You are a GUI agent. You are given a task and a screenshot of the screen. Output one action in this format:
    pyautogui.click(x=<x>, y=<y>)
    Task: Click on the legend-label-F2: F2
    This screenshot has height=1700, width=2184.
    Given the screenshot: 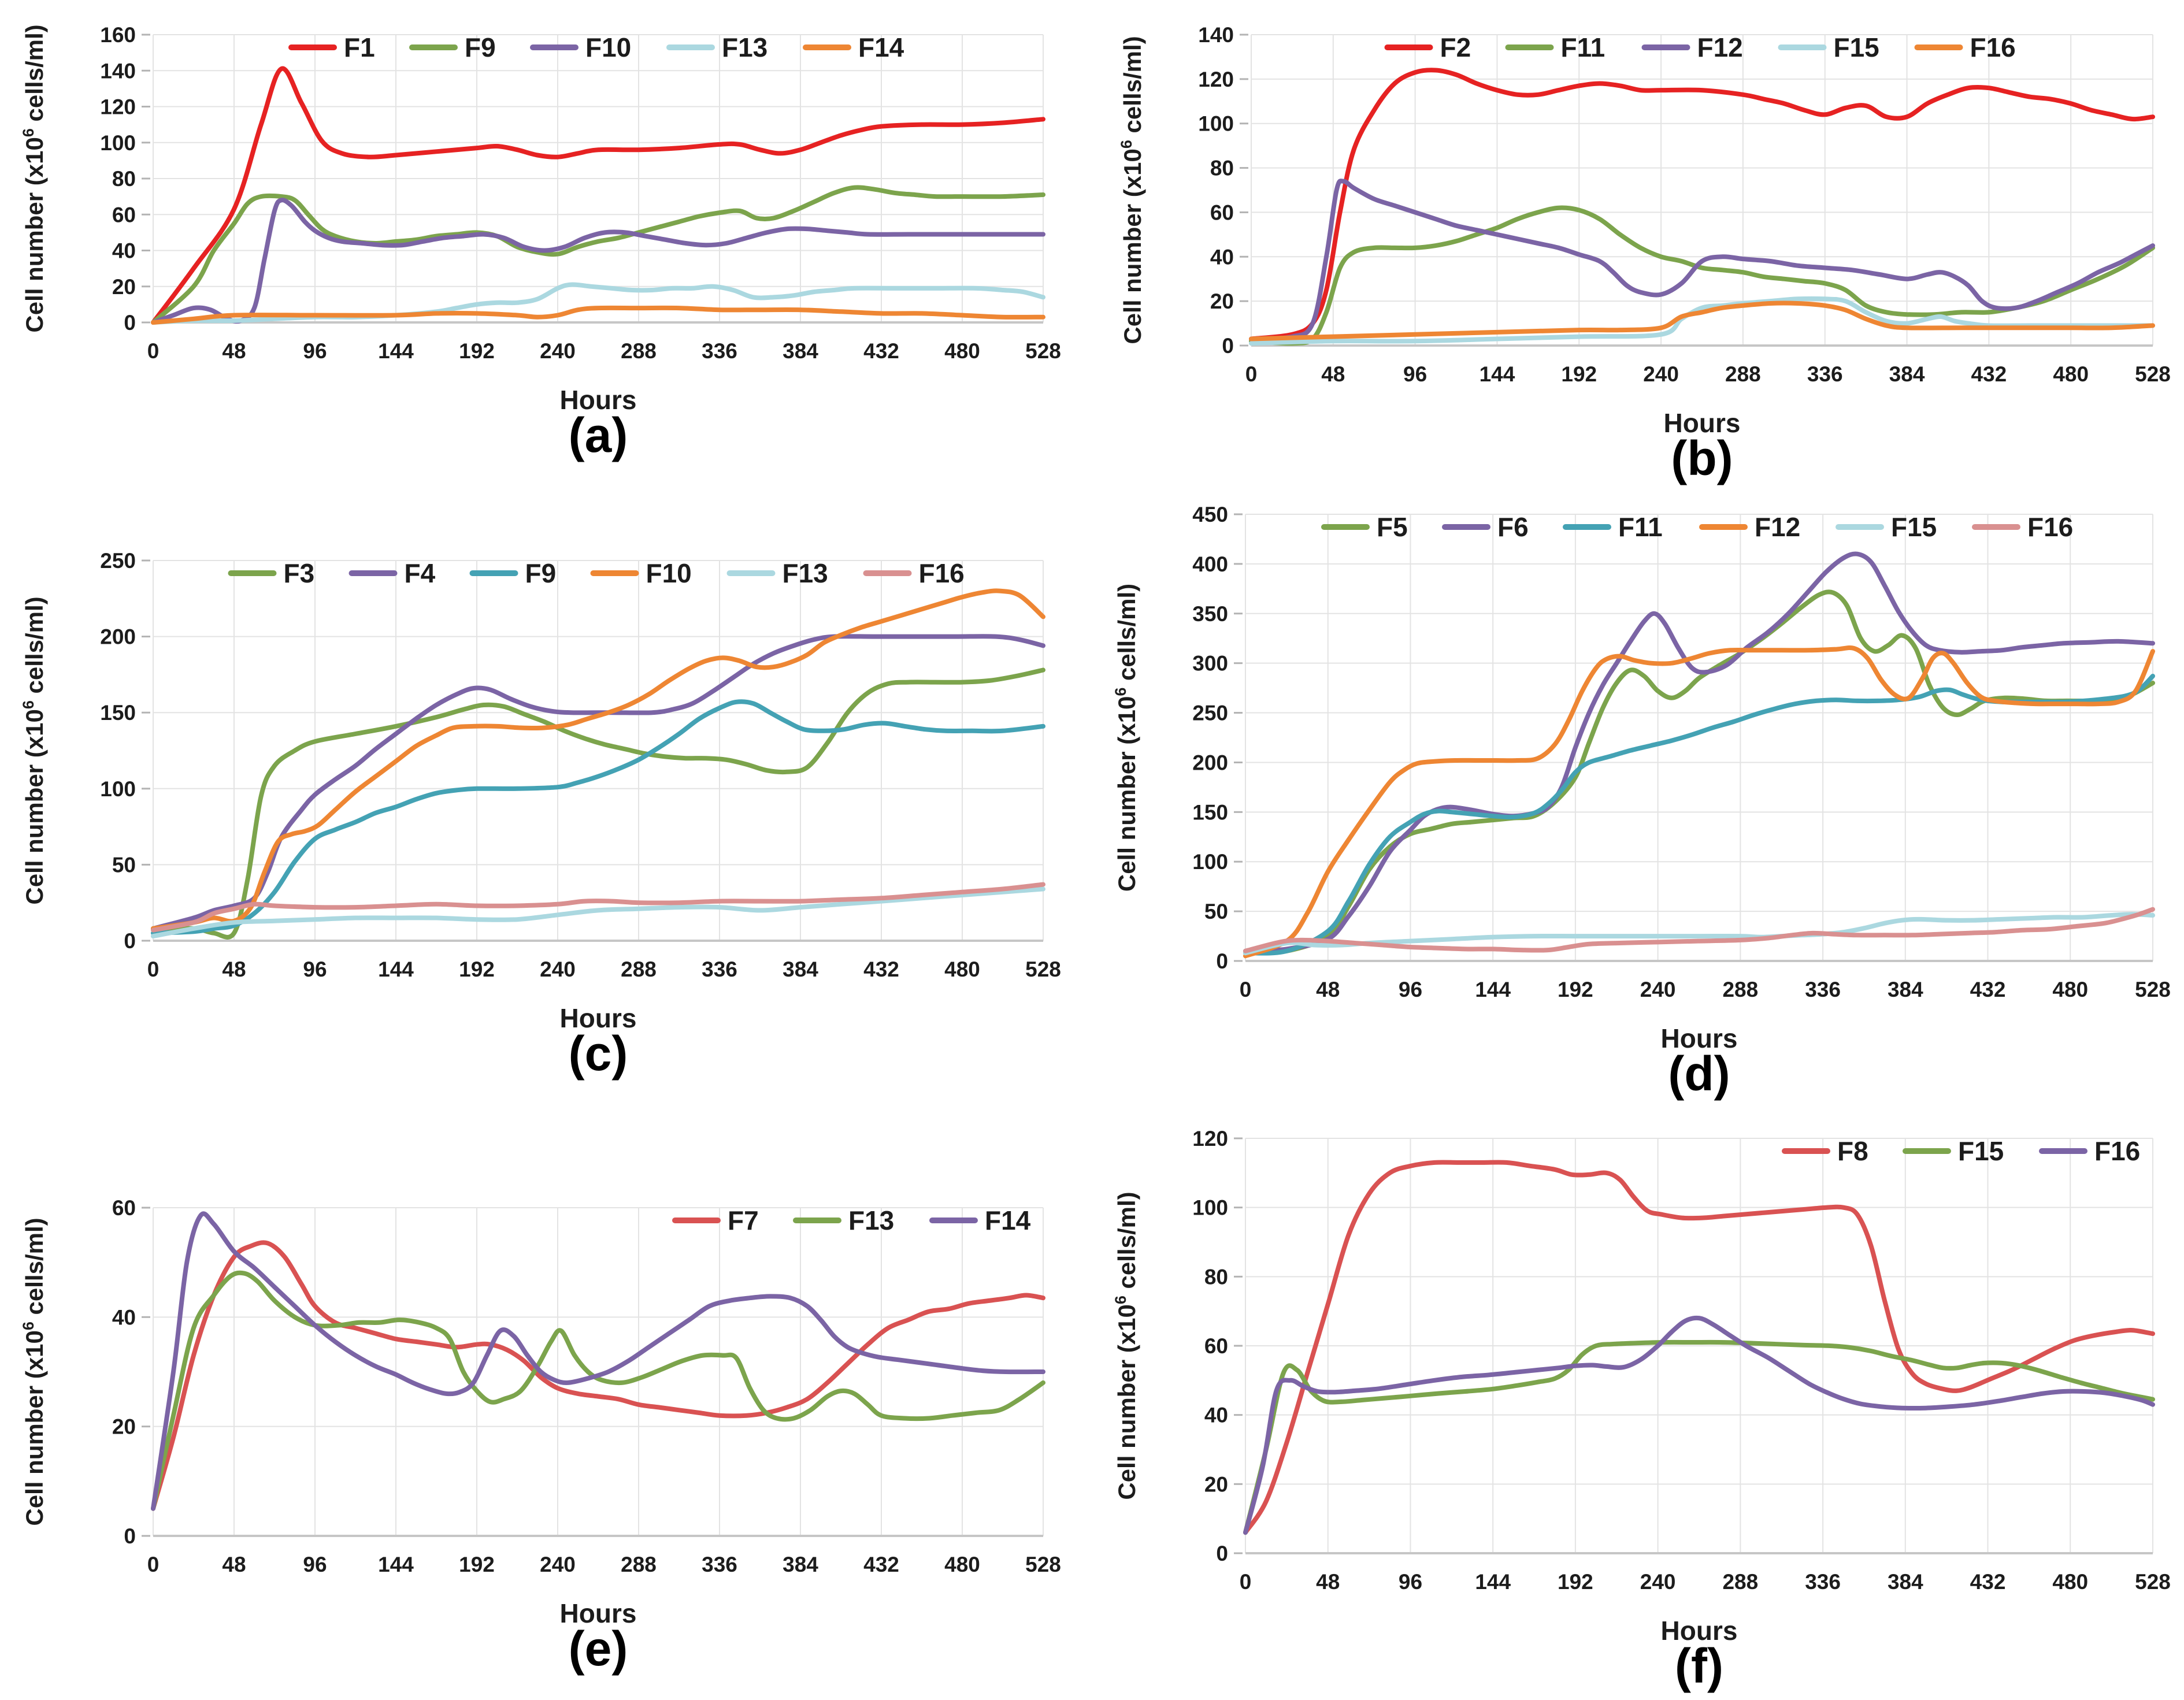 What is the action you would take?
    pyautogui.click(x=1455, y=47)
    